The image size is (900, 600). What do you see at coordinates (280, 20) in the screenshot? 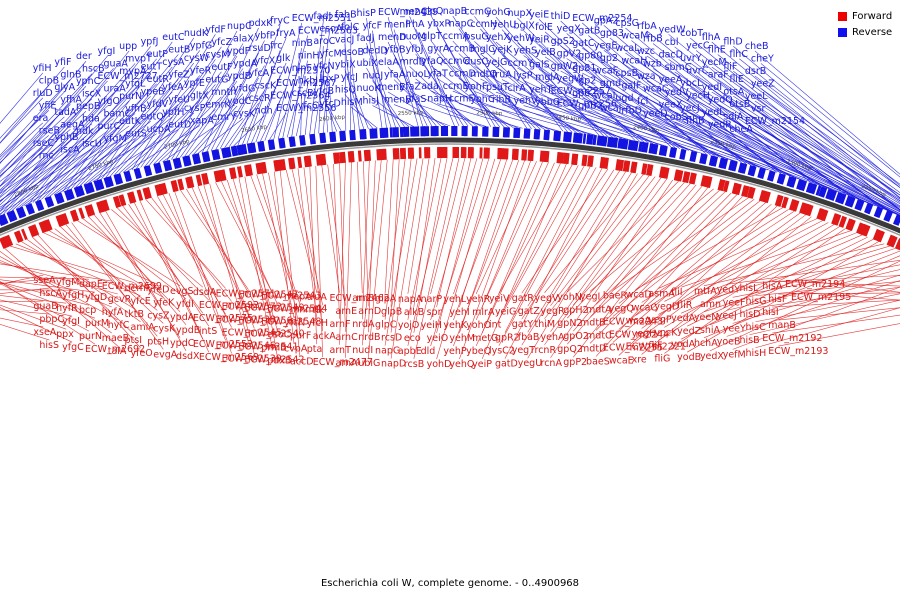
I see `gene-label: fryC` at bounding box center [280, 20].